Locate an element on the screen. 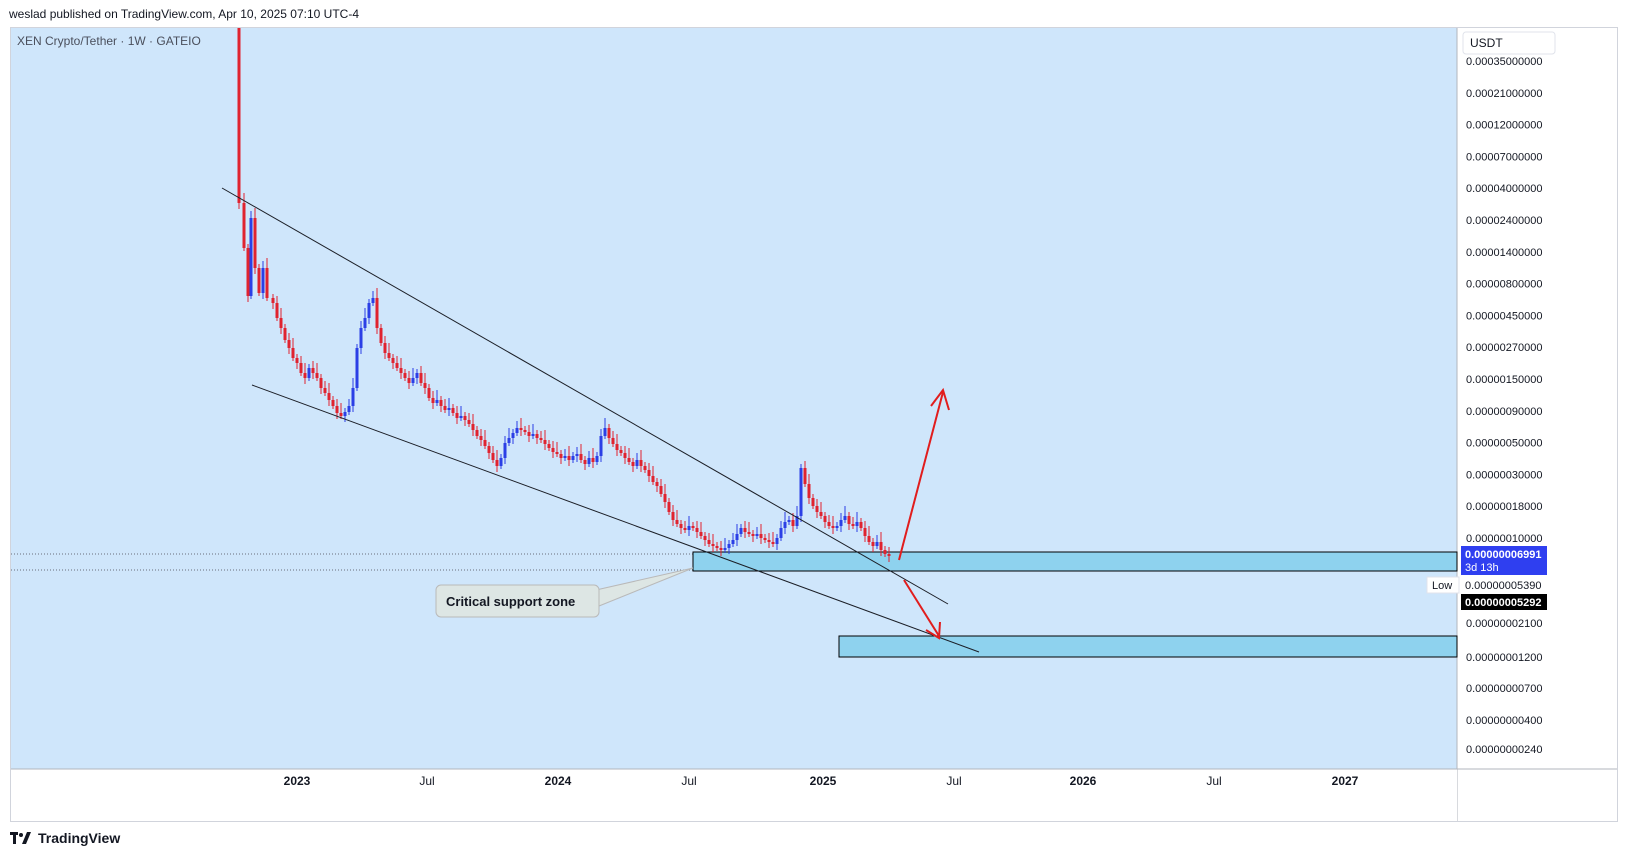 The image size is (1628, 860). target-zone is located at coordinates (1148, 646).